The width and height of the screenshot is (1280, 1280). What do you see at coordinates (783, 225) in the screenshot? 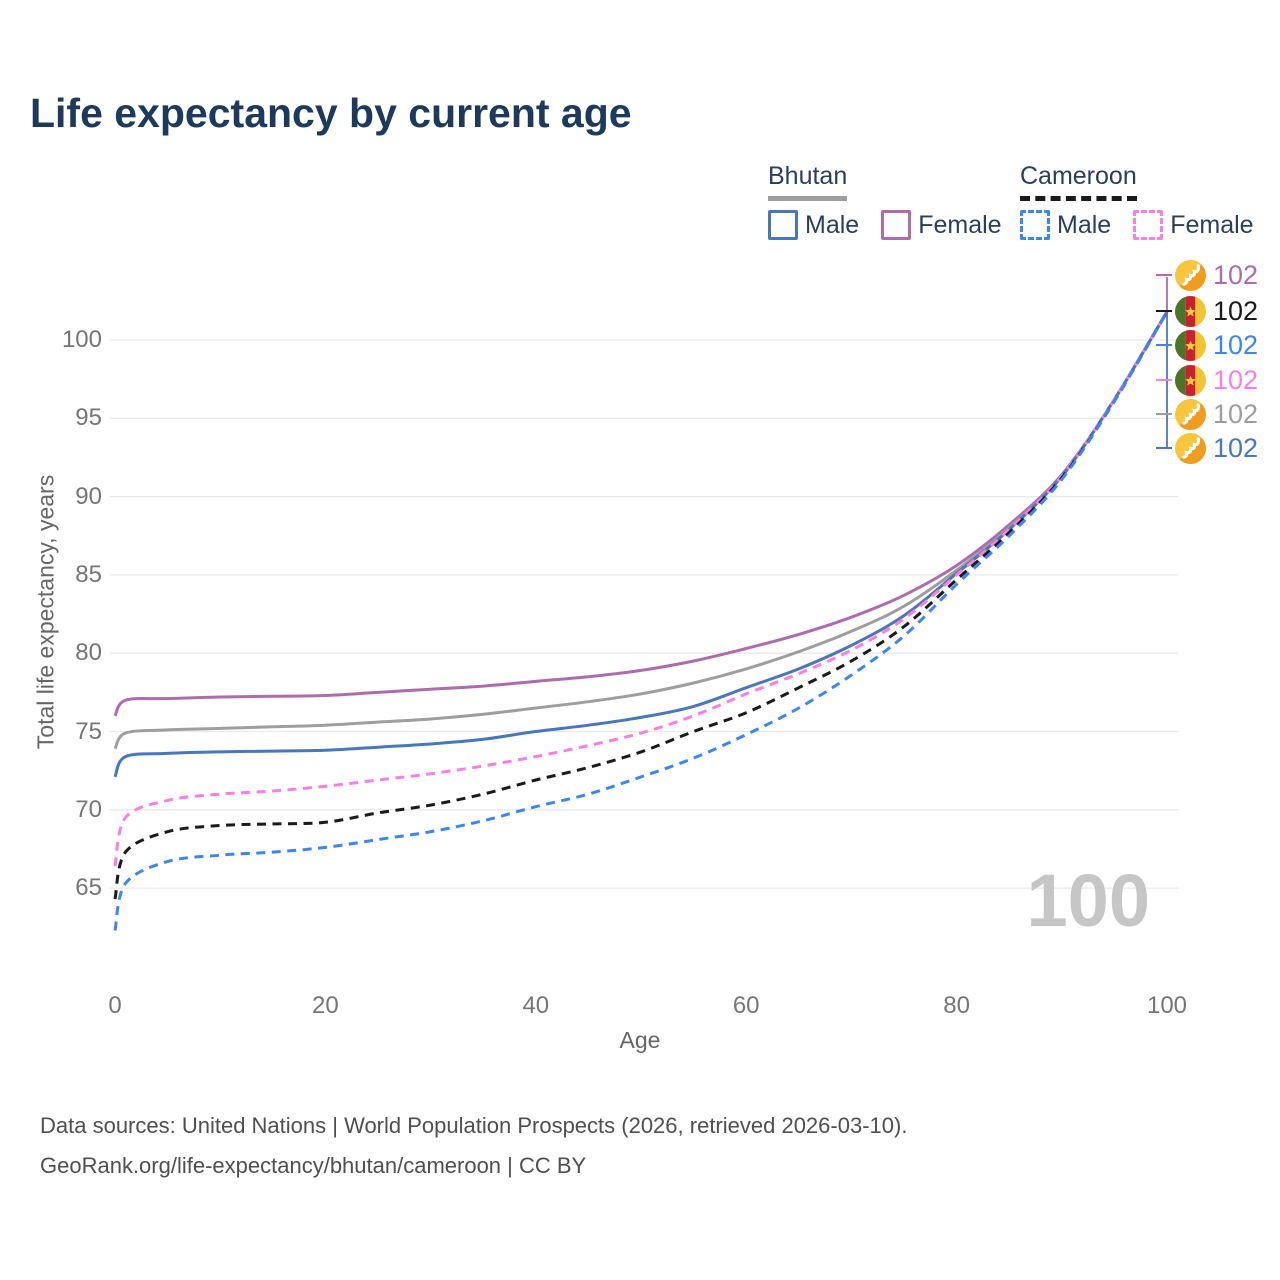
I see `legend-toggle-bhutan-male` at bounding box center [783, 225].